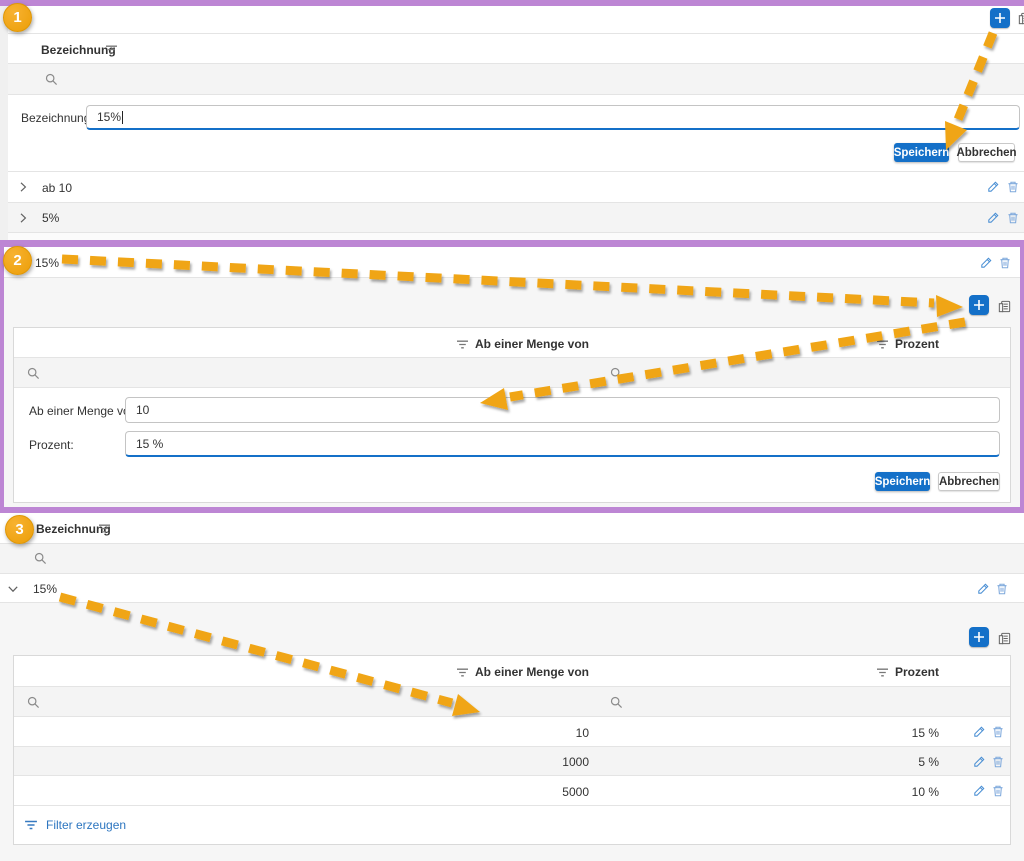 This screenshot has width=1024, height=861. I want to click on cell-prozent: 10 %, so click(925, 792).